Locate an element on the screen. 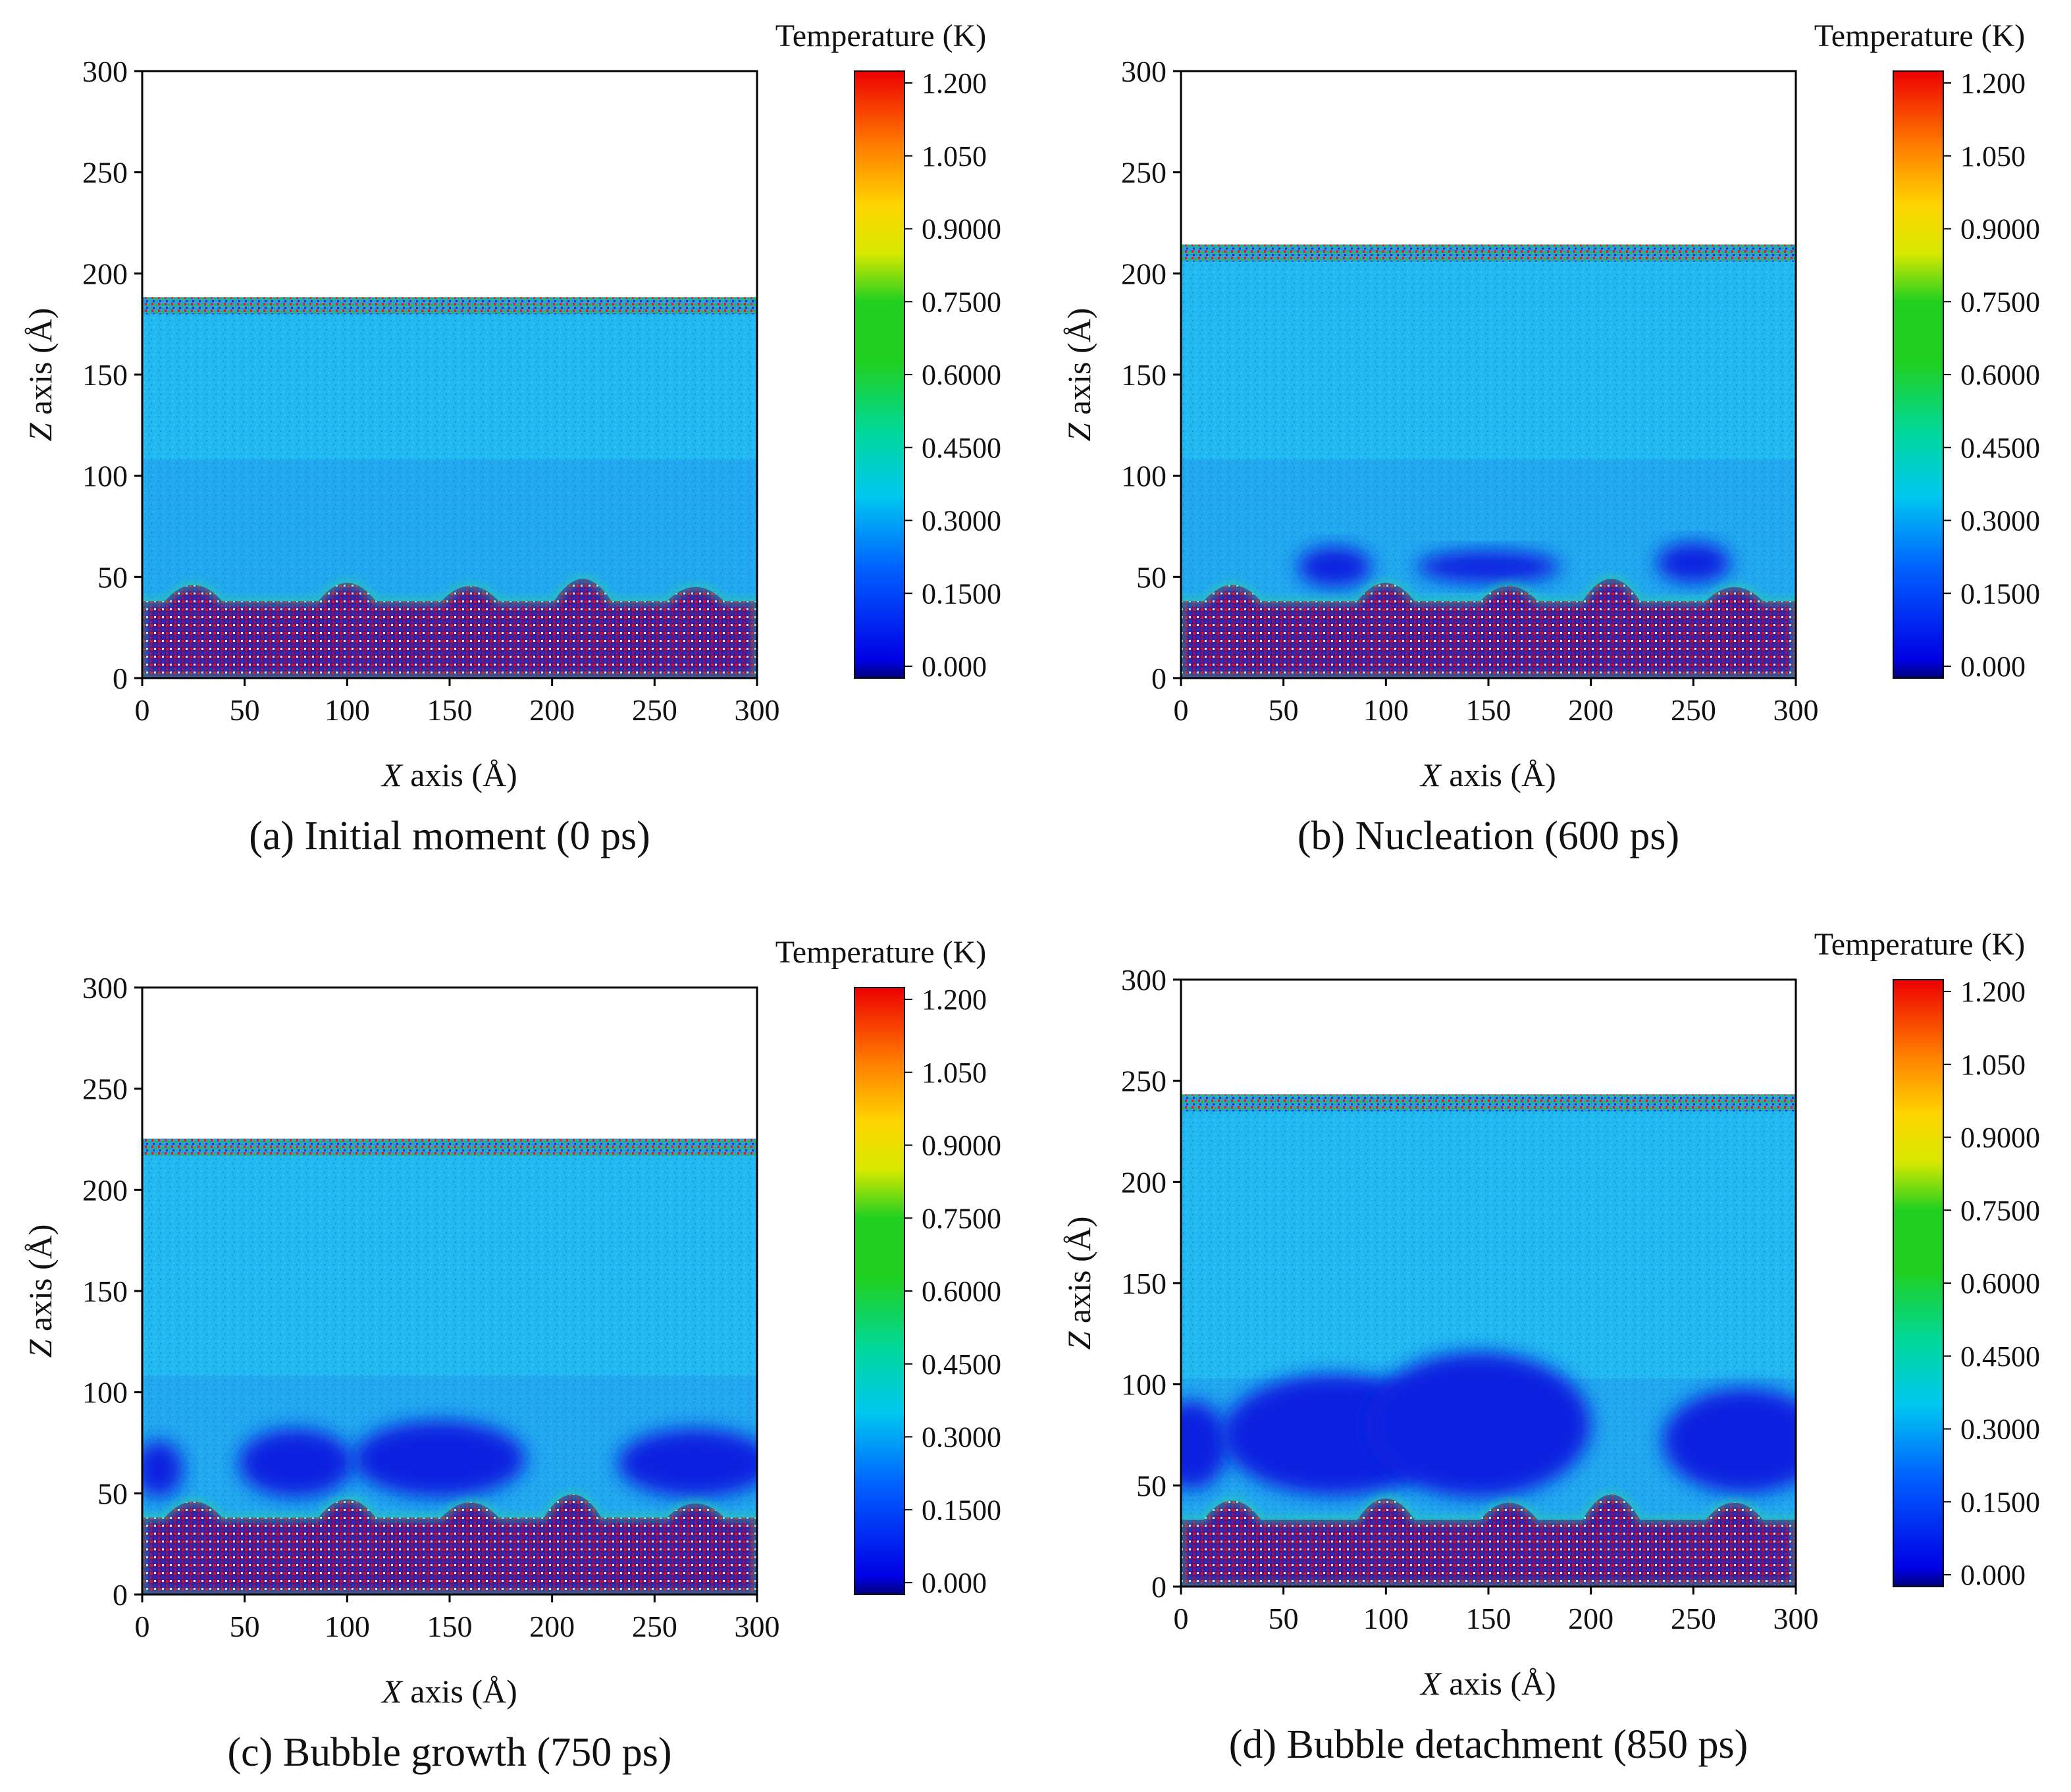 This screenshot has width=2071, height=1792. panel-caption: (d) Bubble detachment (850 ps) is located at coordinates (1489, 1744).